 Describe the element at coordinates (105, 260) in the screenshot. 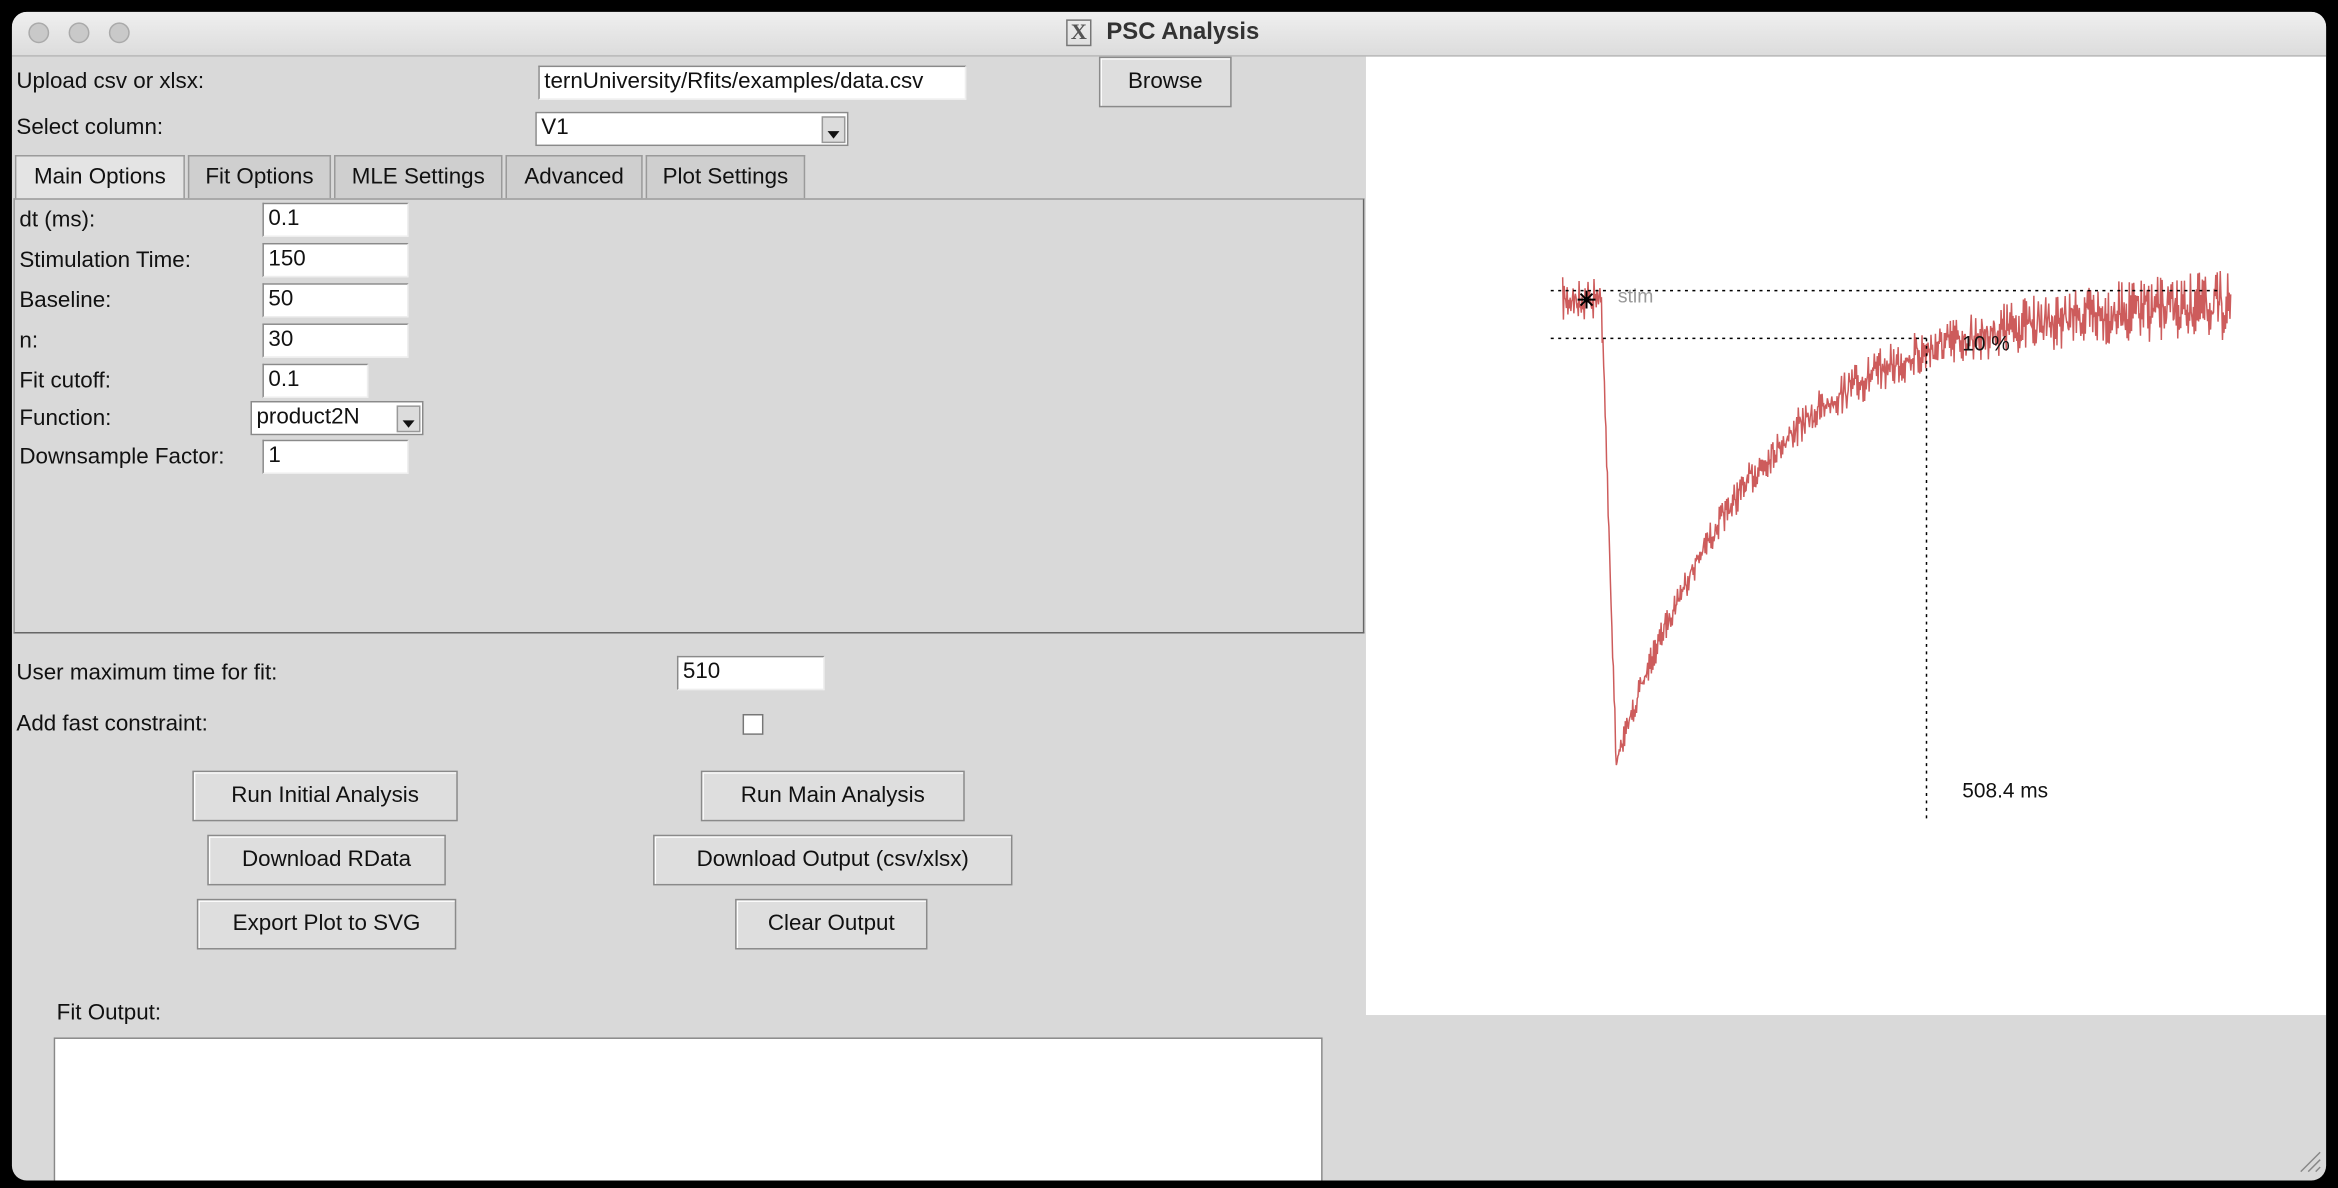

I see `field-label: Stimulation Time:` at that location.